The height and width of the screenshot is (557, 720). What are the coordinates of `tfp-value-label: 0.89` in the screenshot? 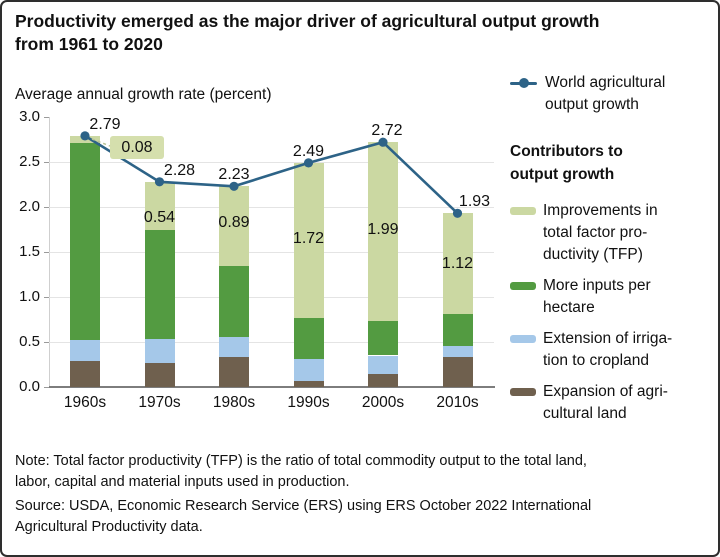 It's located at (234, 223).